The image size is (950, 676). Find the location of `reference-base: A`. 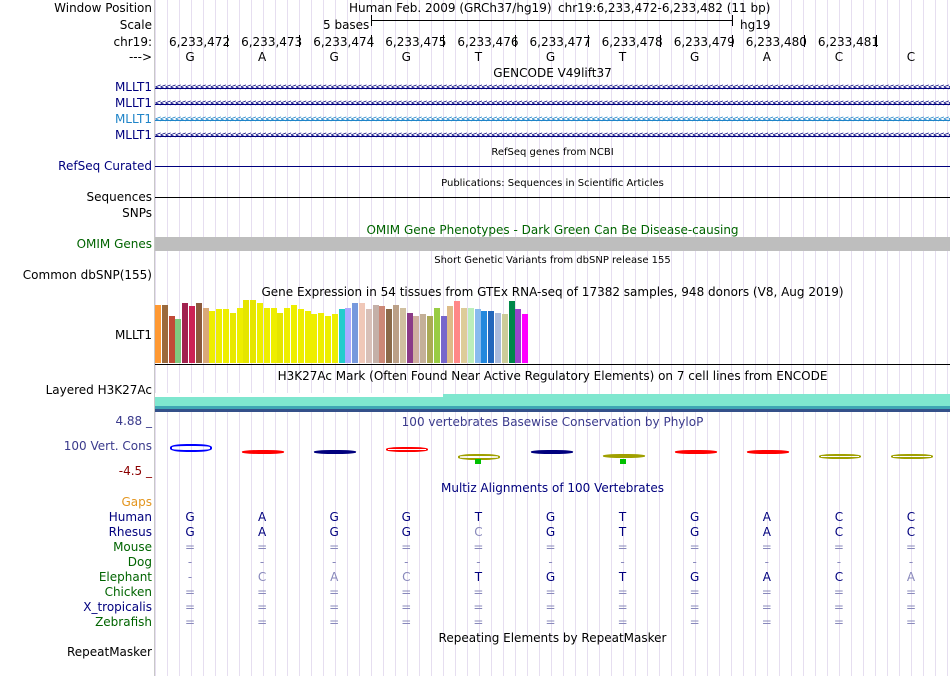

reference-base: A is located at coordinates (262, 57).